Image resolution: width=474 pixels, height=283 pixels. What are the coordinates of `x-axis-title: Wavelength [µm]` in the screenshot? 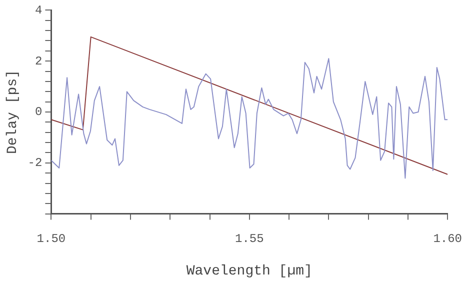 It's located at (249, 271).